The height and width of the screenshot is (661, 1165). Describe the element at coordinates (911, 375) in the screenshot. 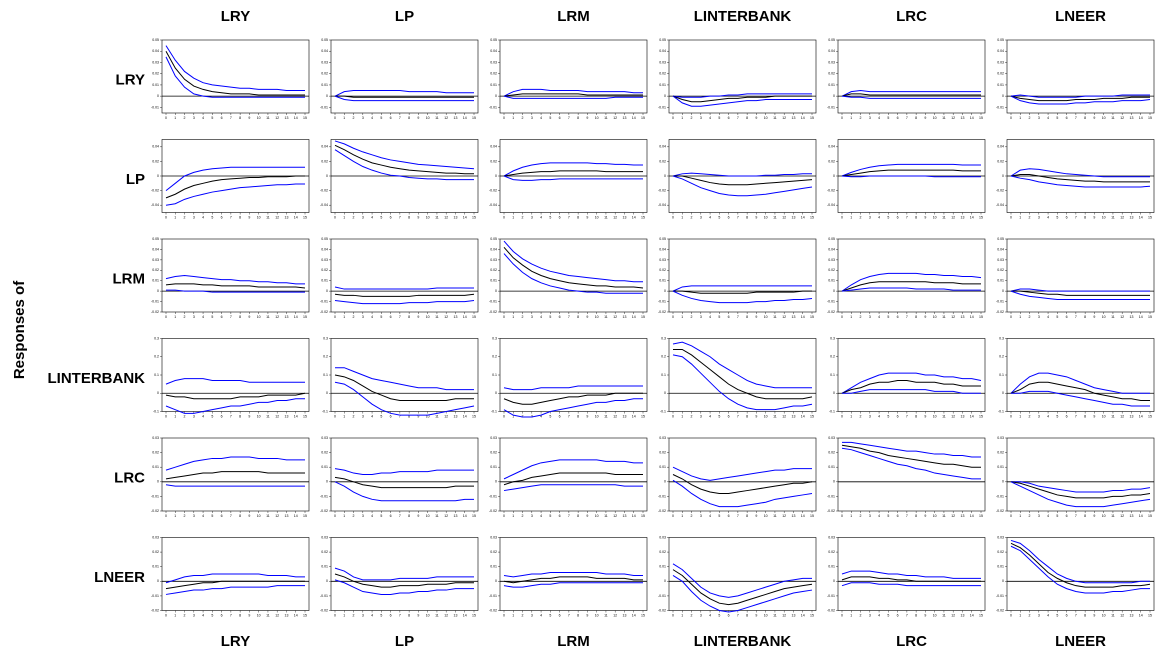

I see `plot-frame` at that location.